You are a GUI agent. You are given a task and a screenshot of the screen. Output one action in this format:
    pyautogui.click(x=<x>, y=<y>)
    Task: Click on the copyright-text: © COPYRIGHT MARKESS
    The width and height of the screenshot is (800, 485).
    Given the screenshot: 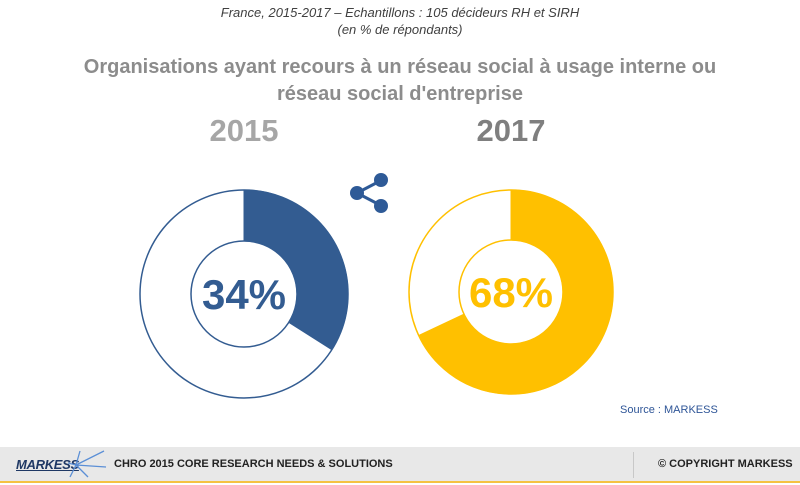 What is the action you would take?
    pyautogui.click(x=725, y=464)
    